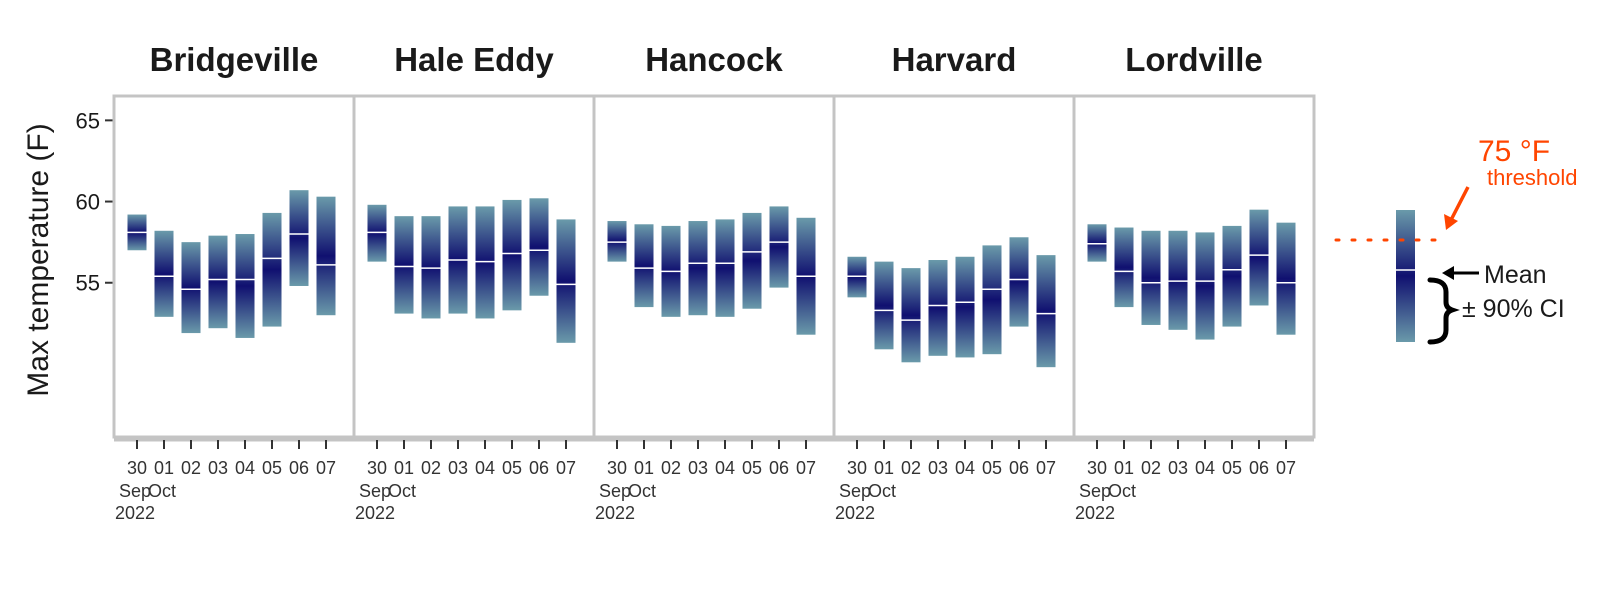 This screenshot has width=1600, height=600. What do you see at coordinates (1514, 151) in the screenshot?
I see `legend-threshold-value: 75 °F` at bounding box center [1514, 151].